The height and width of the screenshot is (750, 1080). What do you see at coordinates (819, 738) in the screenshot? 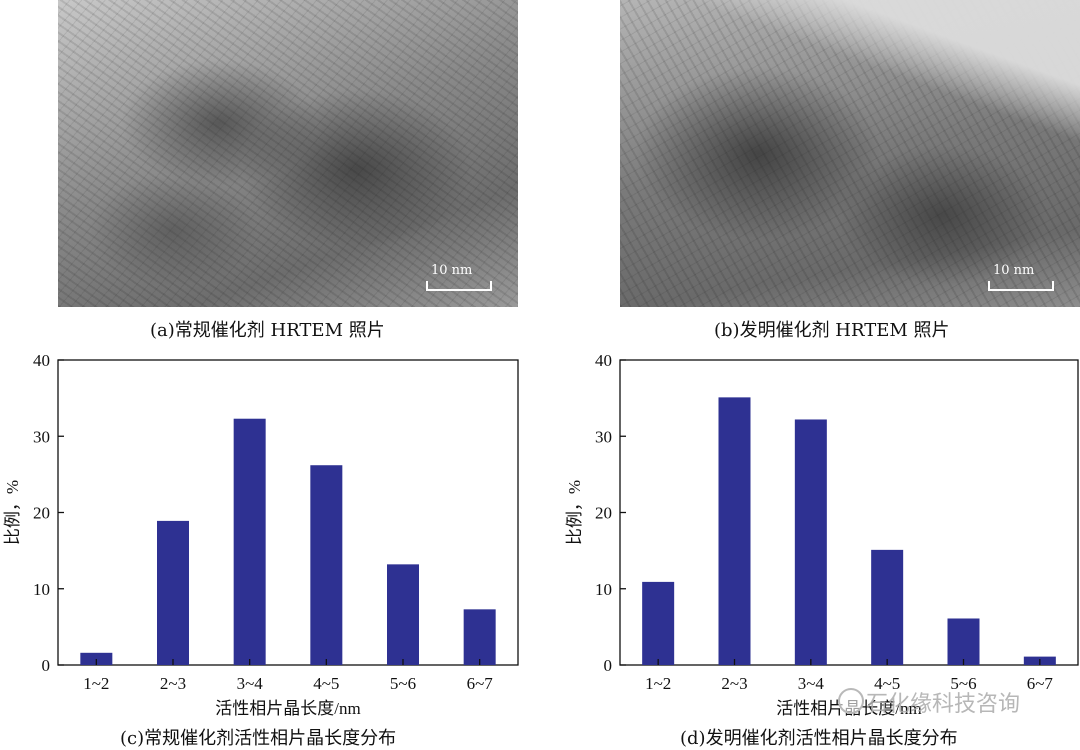
I see `caption-d: (d)发明催化剂活性相片晶长度分布` at bounding box center [819, 738].